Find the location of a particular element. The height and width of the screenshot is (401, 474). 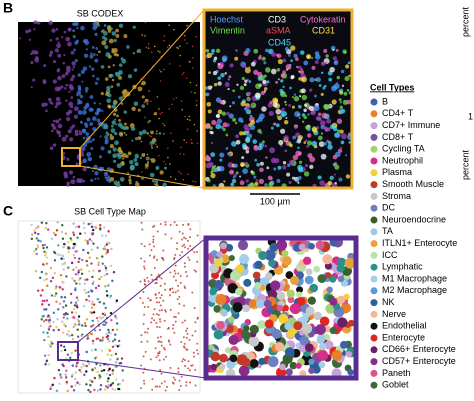

legend-label: CD66+ Enterocyte is located at coordinates (419, 349).